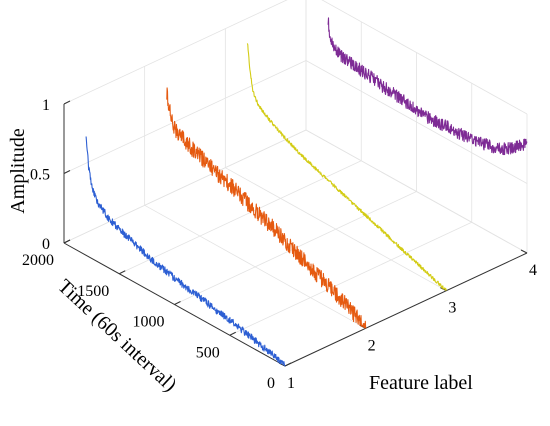 This screenshot has height=426, width=550. What do you see at coordinates (149, 322) in the screenshot?
I see `y-tick-label: 1000` at bounding box center [149, 322].